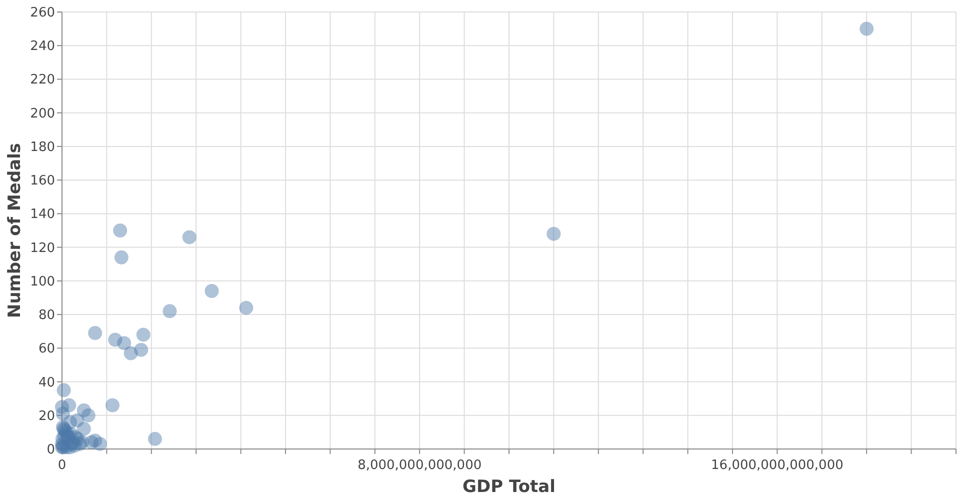 This screenshot has width=960, height=500. What do you see at coordinates (42, 282) in the screenshot?
I see `y-tick-label: 100` at bounding box center [42, 282].